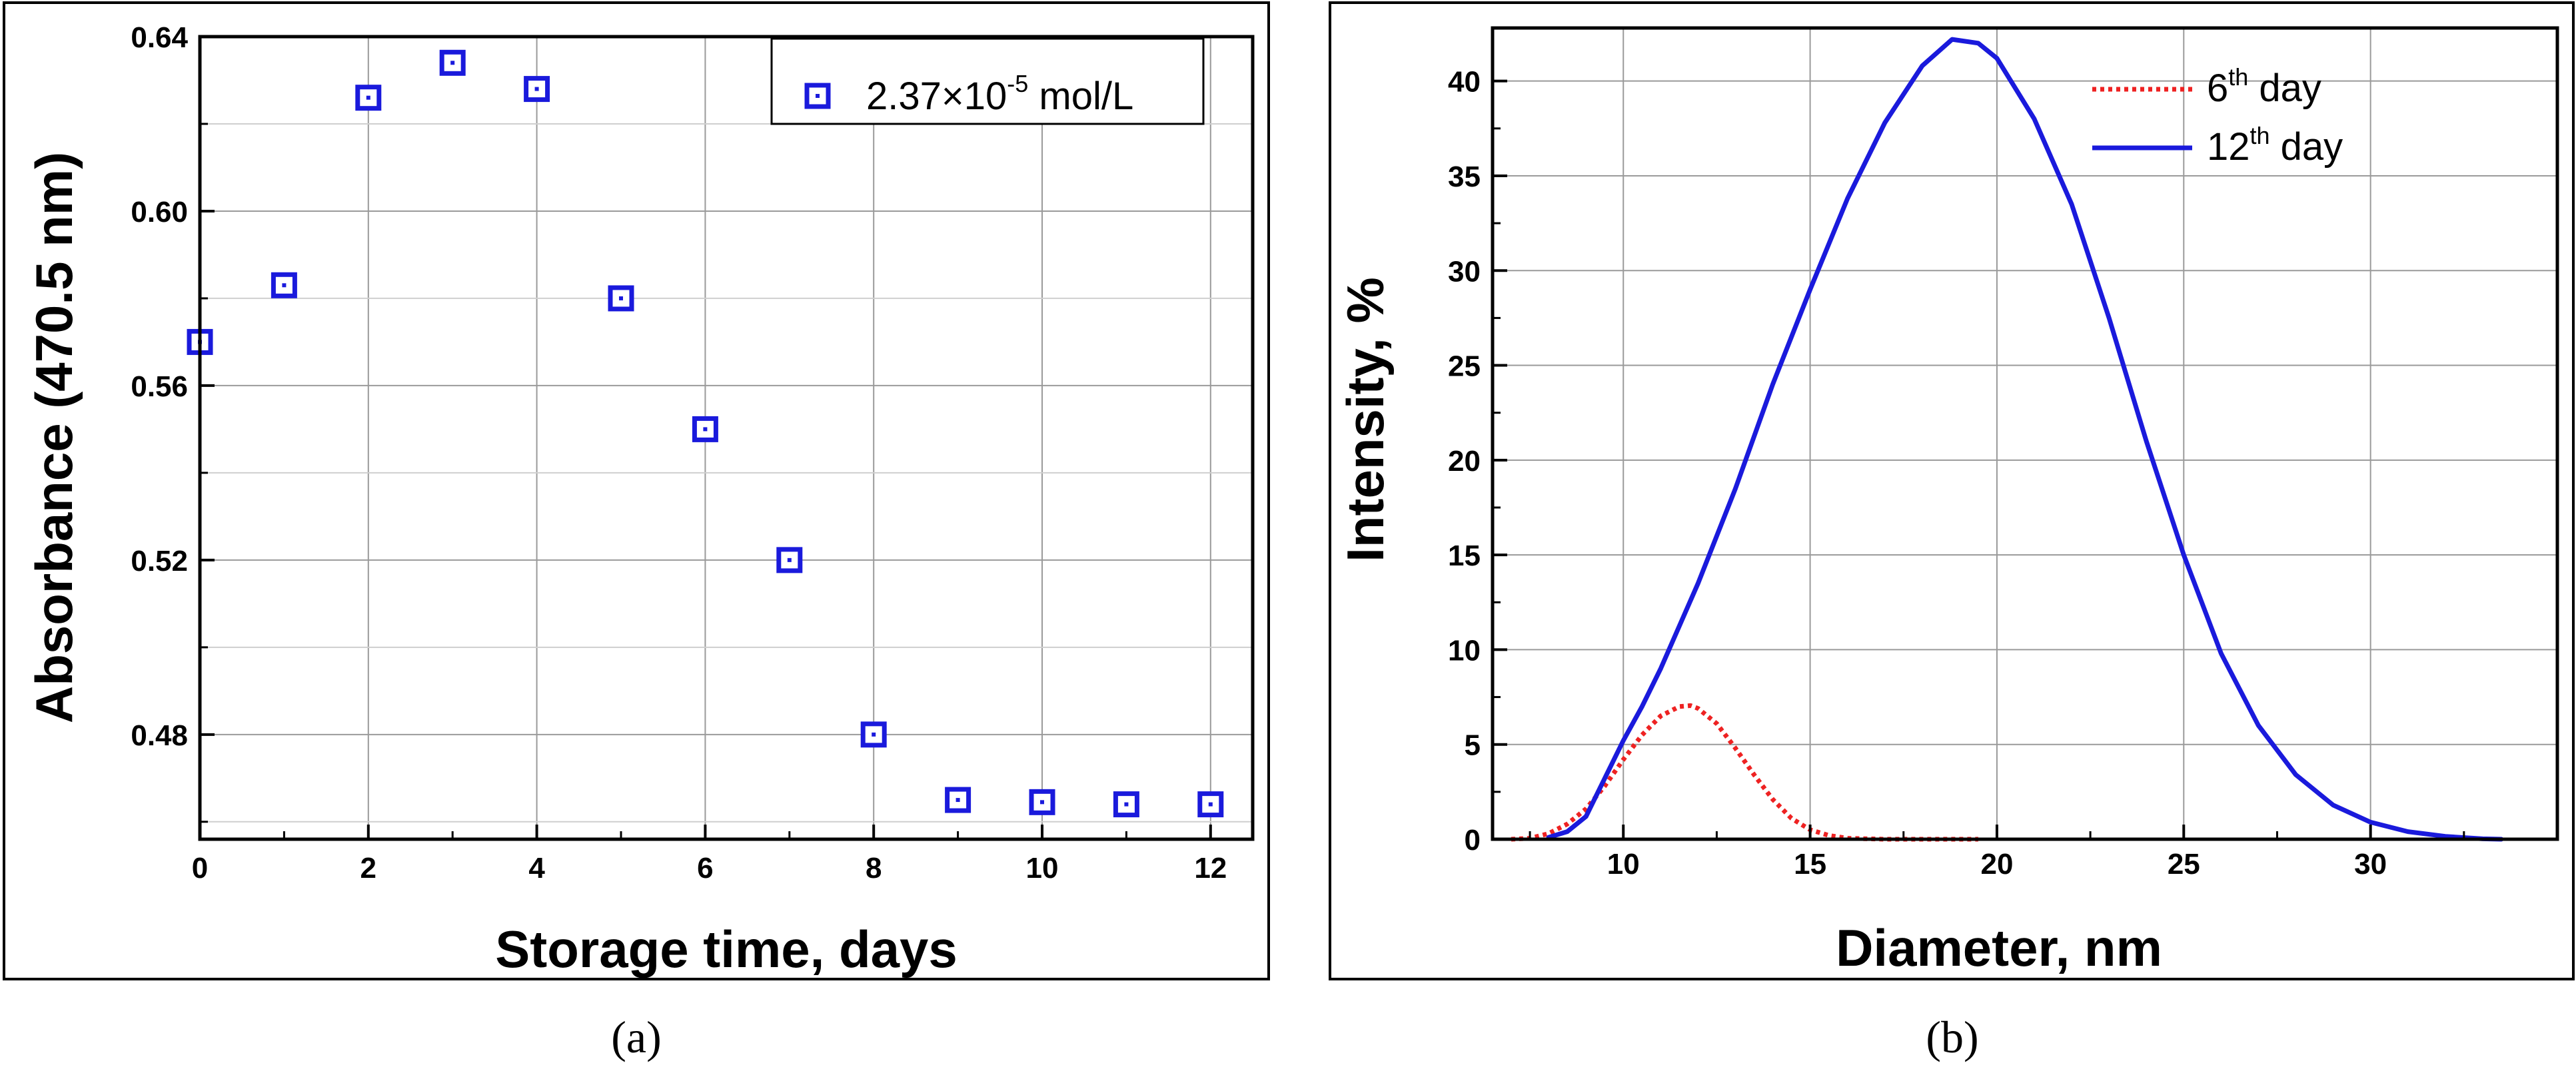  I want to click on b-x-tick-label: 30, so click(2370, 864).